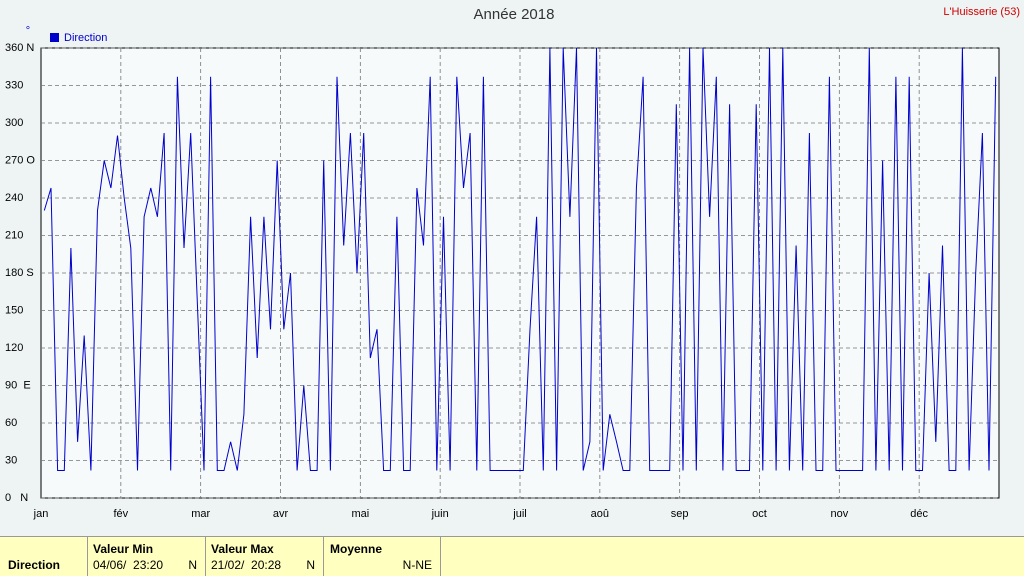 The image size is (1024, 576). I want to click on y-label: °, so click(28, 31).